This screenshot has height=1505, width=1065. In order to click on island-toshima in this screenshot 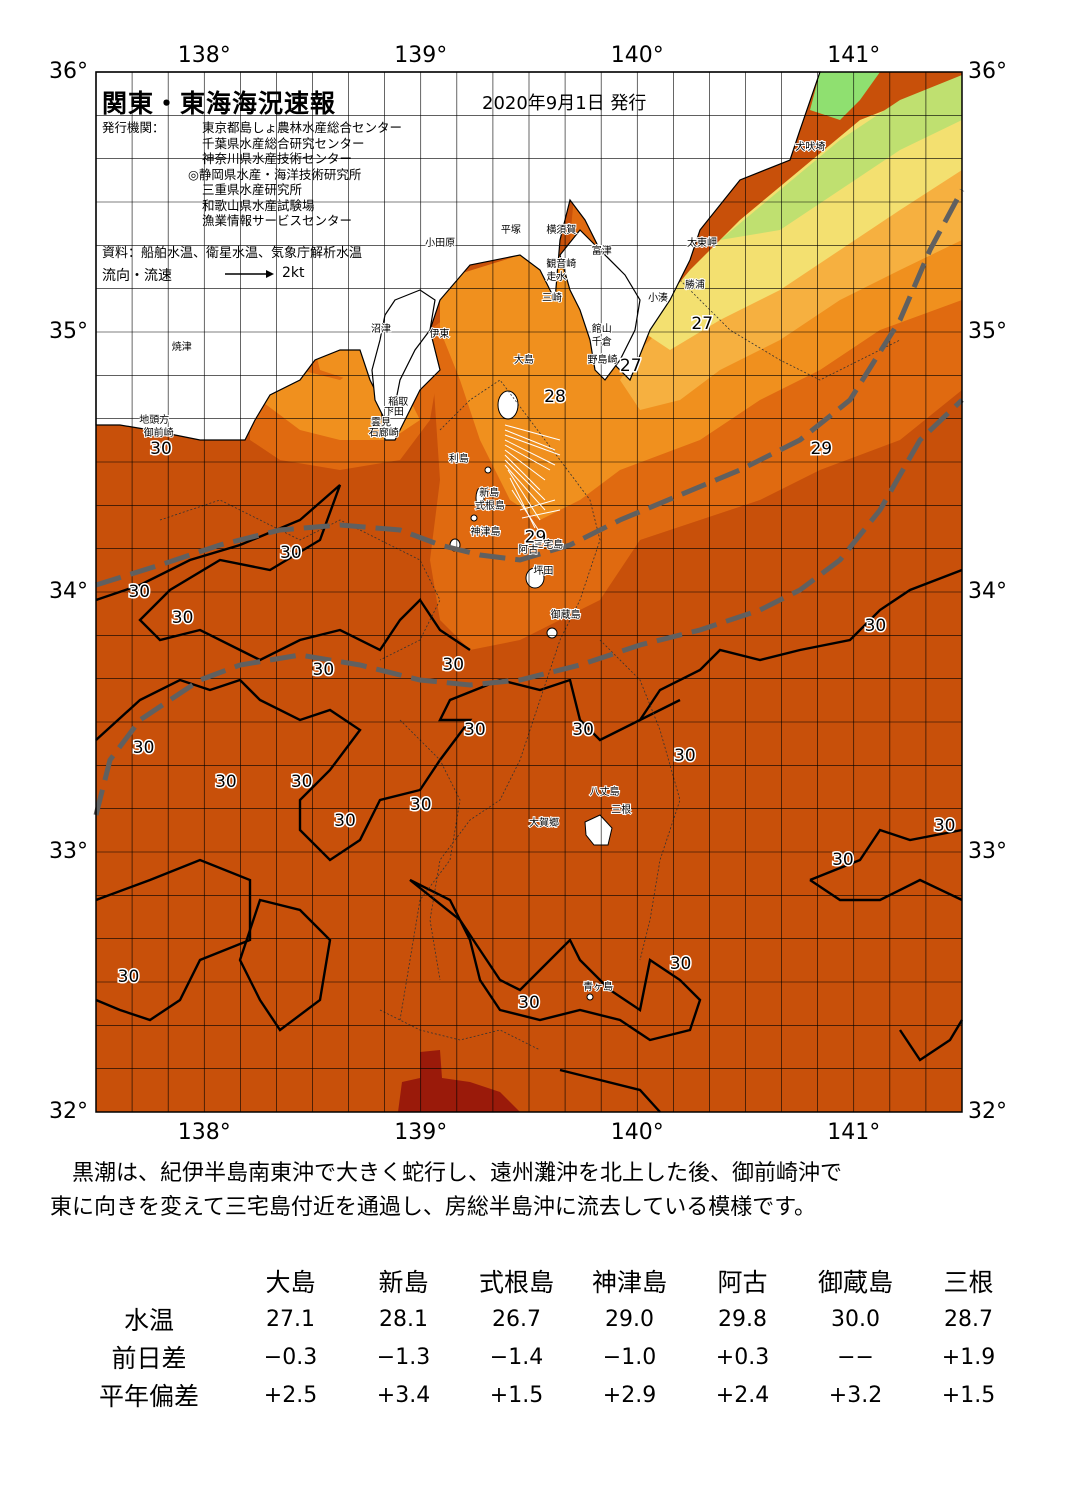, I will do `click(488, 470)`.